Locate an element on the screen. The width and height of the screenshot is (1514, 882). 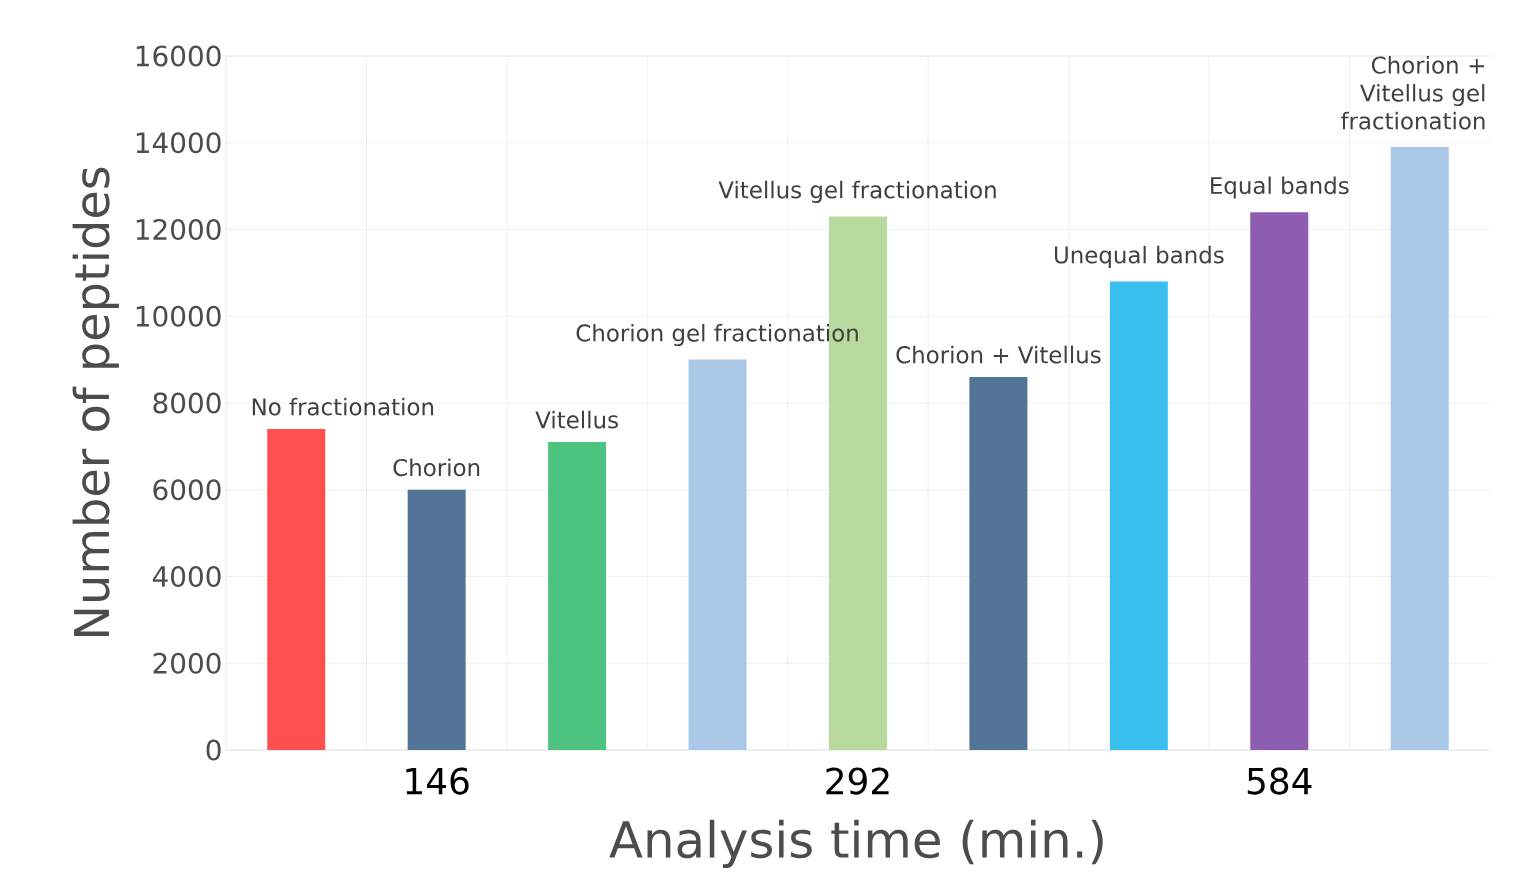
text: 146 is located at coordinates (437, 781).